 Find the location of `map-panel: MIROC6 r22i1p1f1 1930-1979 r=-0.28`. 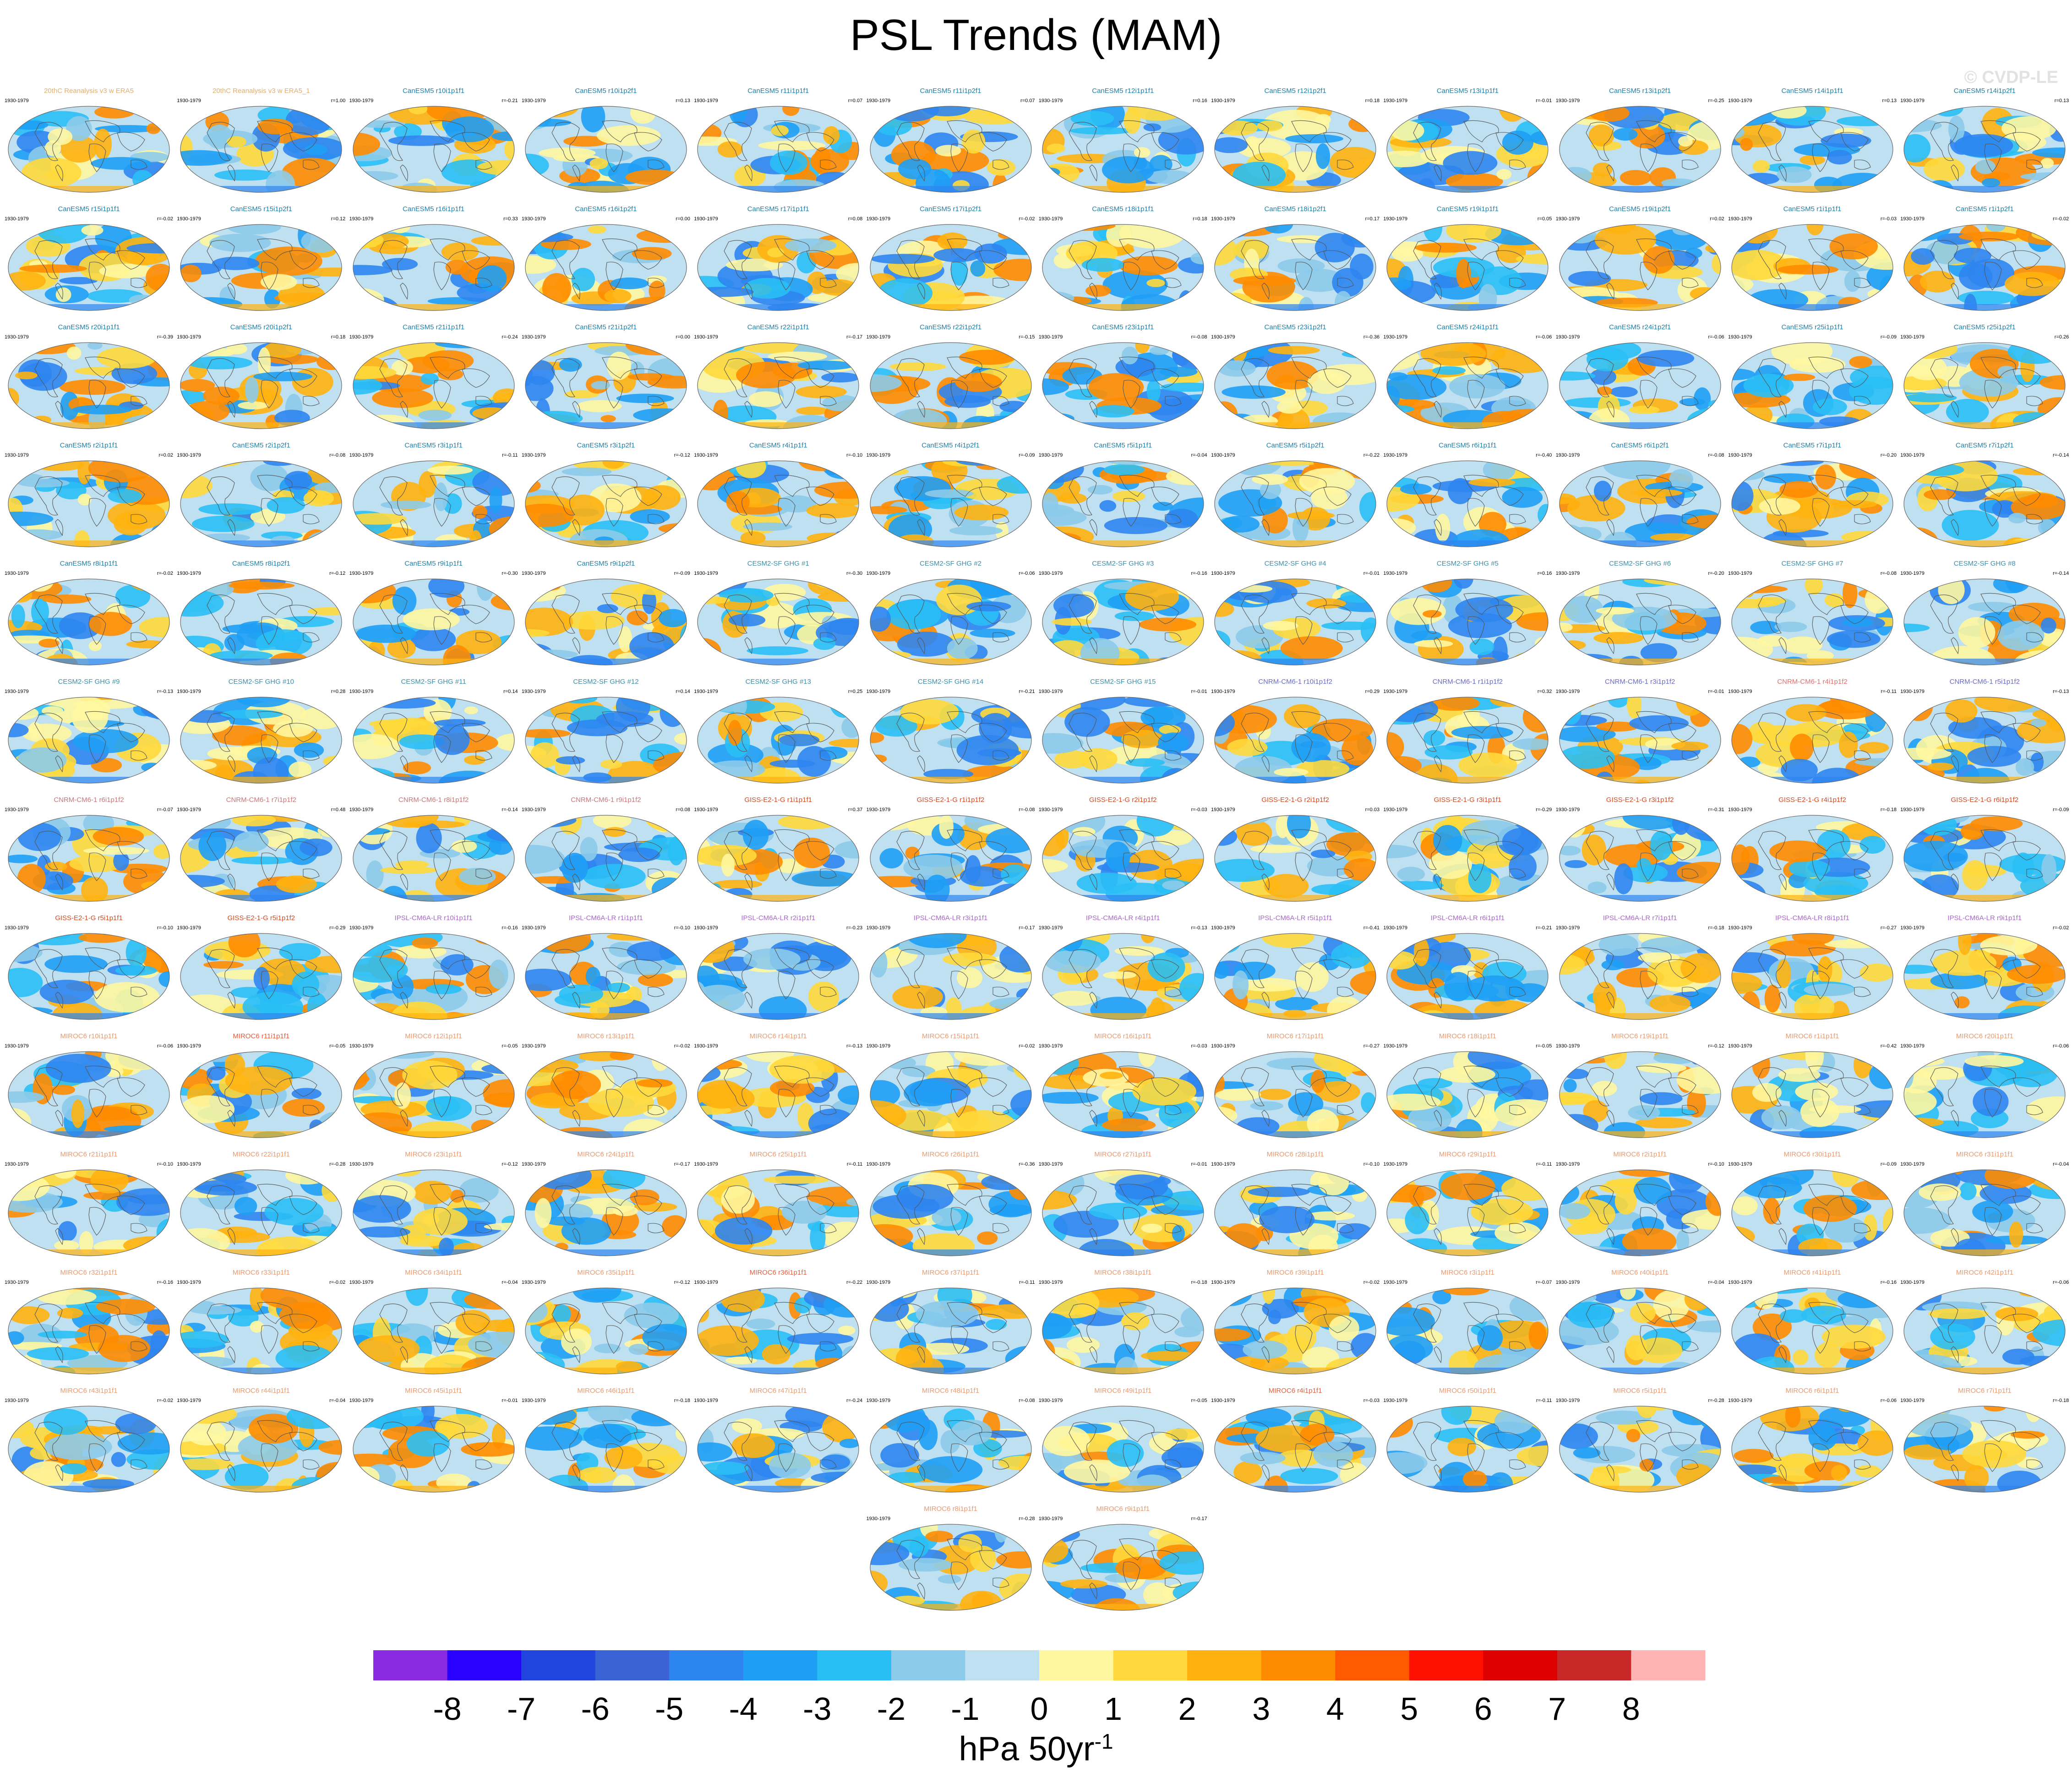

map-panel: MIROC6 r22i1p1f1 1930-1979 r=-0.28 is located at coordinates (261, 1207).